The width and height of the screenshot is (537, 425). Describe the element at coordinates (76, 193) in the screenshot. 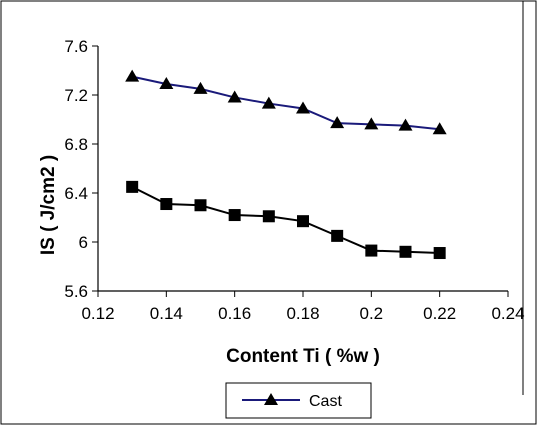

I see `y-tick-label: 6.4` at that location.